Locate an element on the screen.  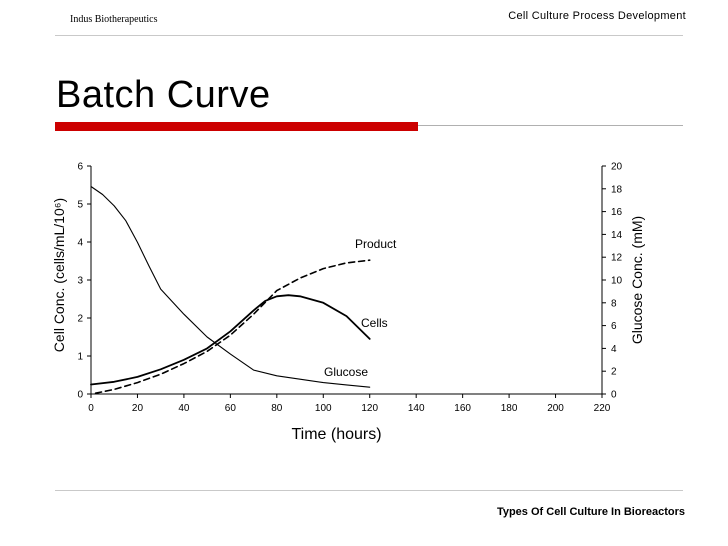
x-tick-label: 0 is located at coordinates (91, 408).